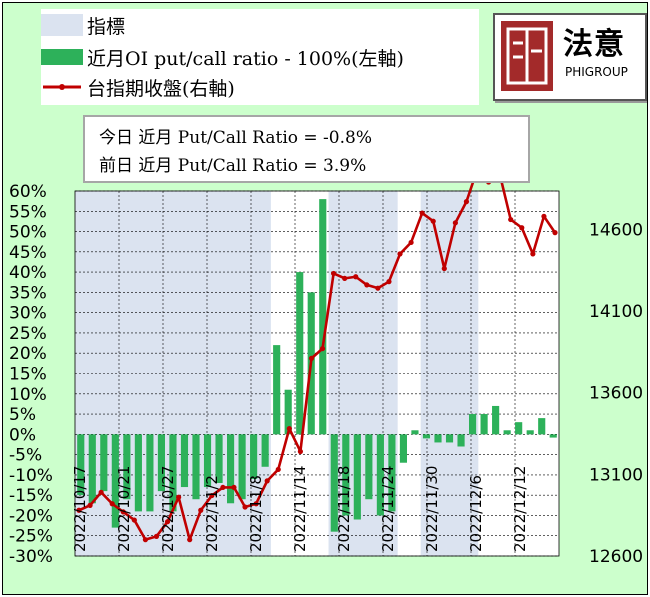  I want to click on right-axis-tick-label: 14100, so click(616, 312).